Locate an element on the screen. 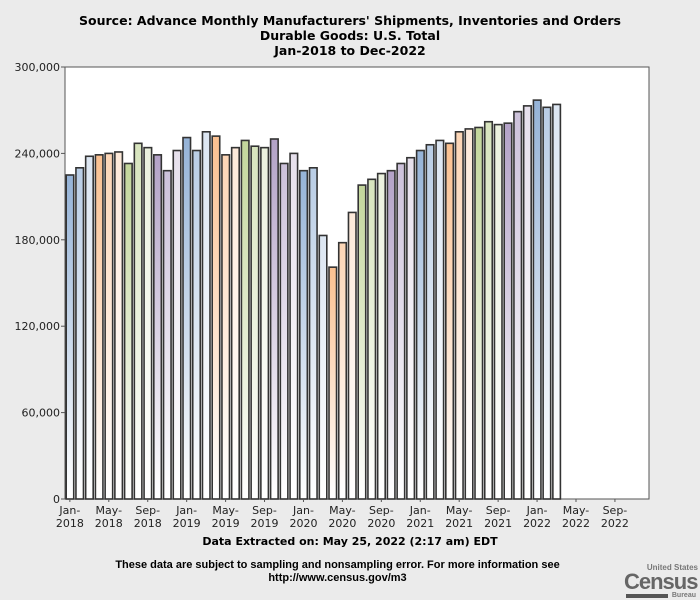  bar-Jun-2018 is located at coordinates (119, 325).